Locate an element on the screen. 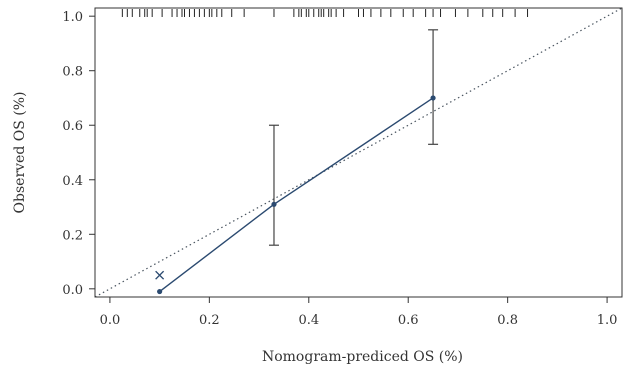 The image size is (626, 374). x-tick-label: 0.4 is located at coordinates (308, 320).